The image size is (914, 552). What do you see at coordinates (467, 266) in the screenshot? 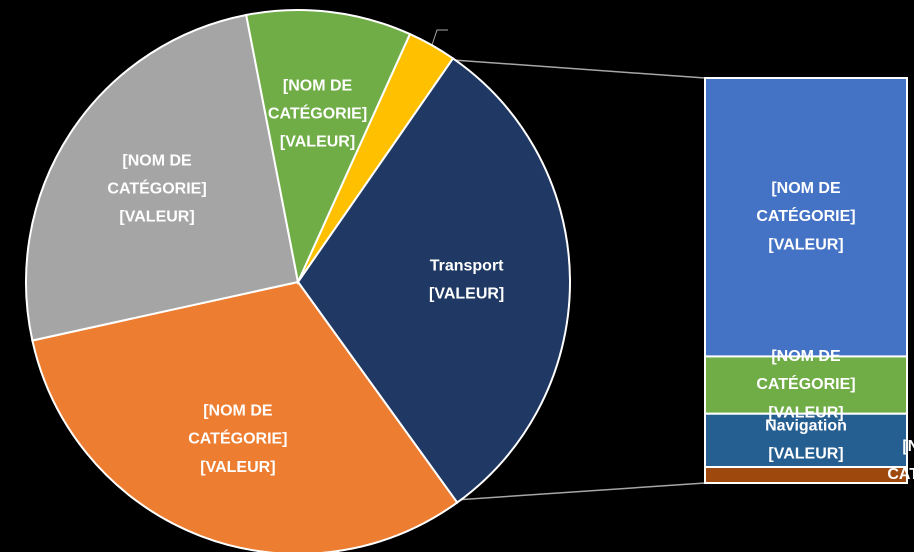
I see `category-label: Transport` at bounding box center [467, 266].